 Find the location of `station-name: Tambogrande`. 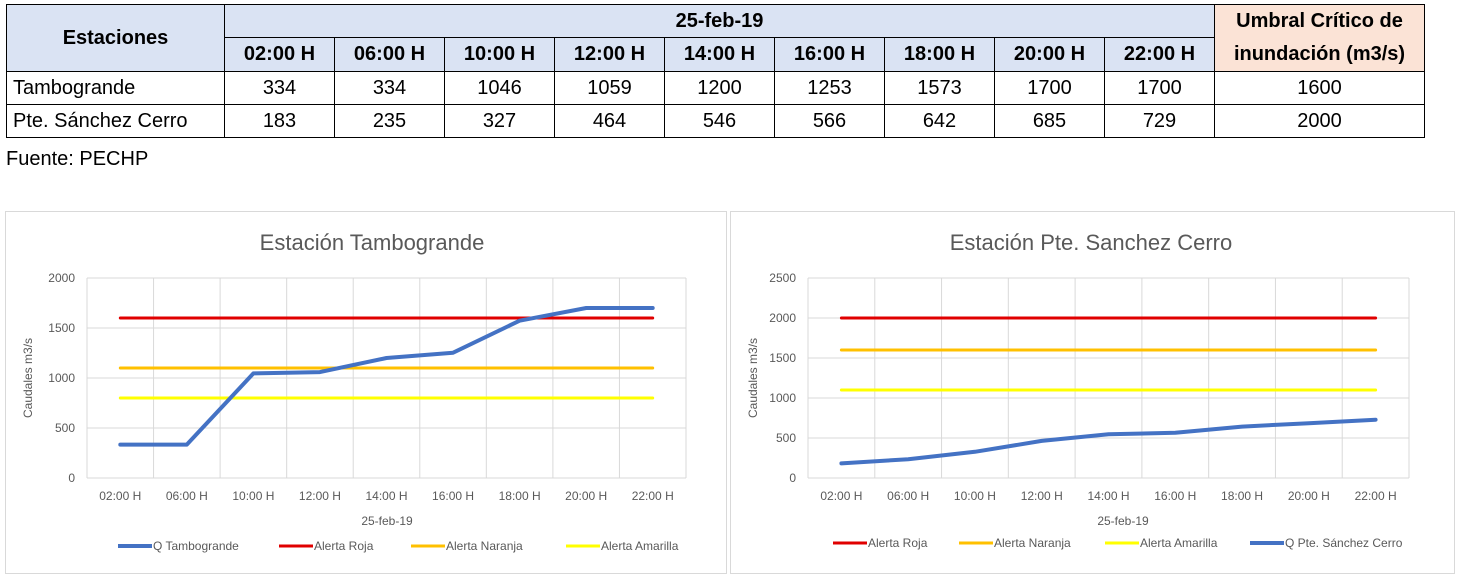

station-name: Tambogrande is located at coordinates (115, 88).